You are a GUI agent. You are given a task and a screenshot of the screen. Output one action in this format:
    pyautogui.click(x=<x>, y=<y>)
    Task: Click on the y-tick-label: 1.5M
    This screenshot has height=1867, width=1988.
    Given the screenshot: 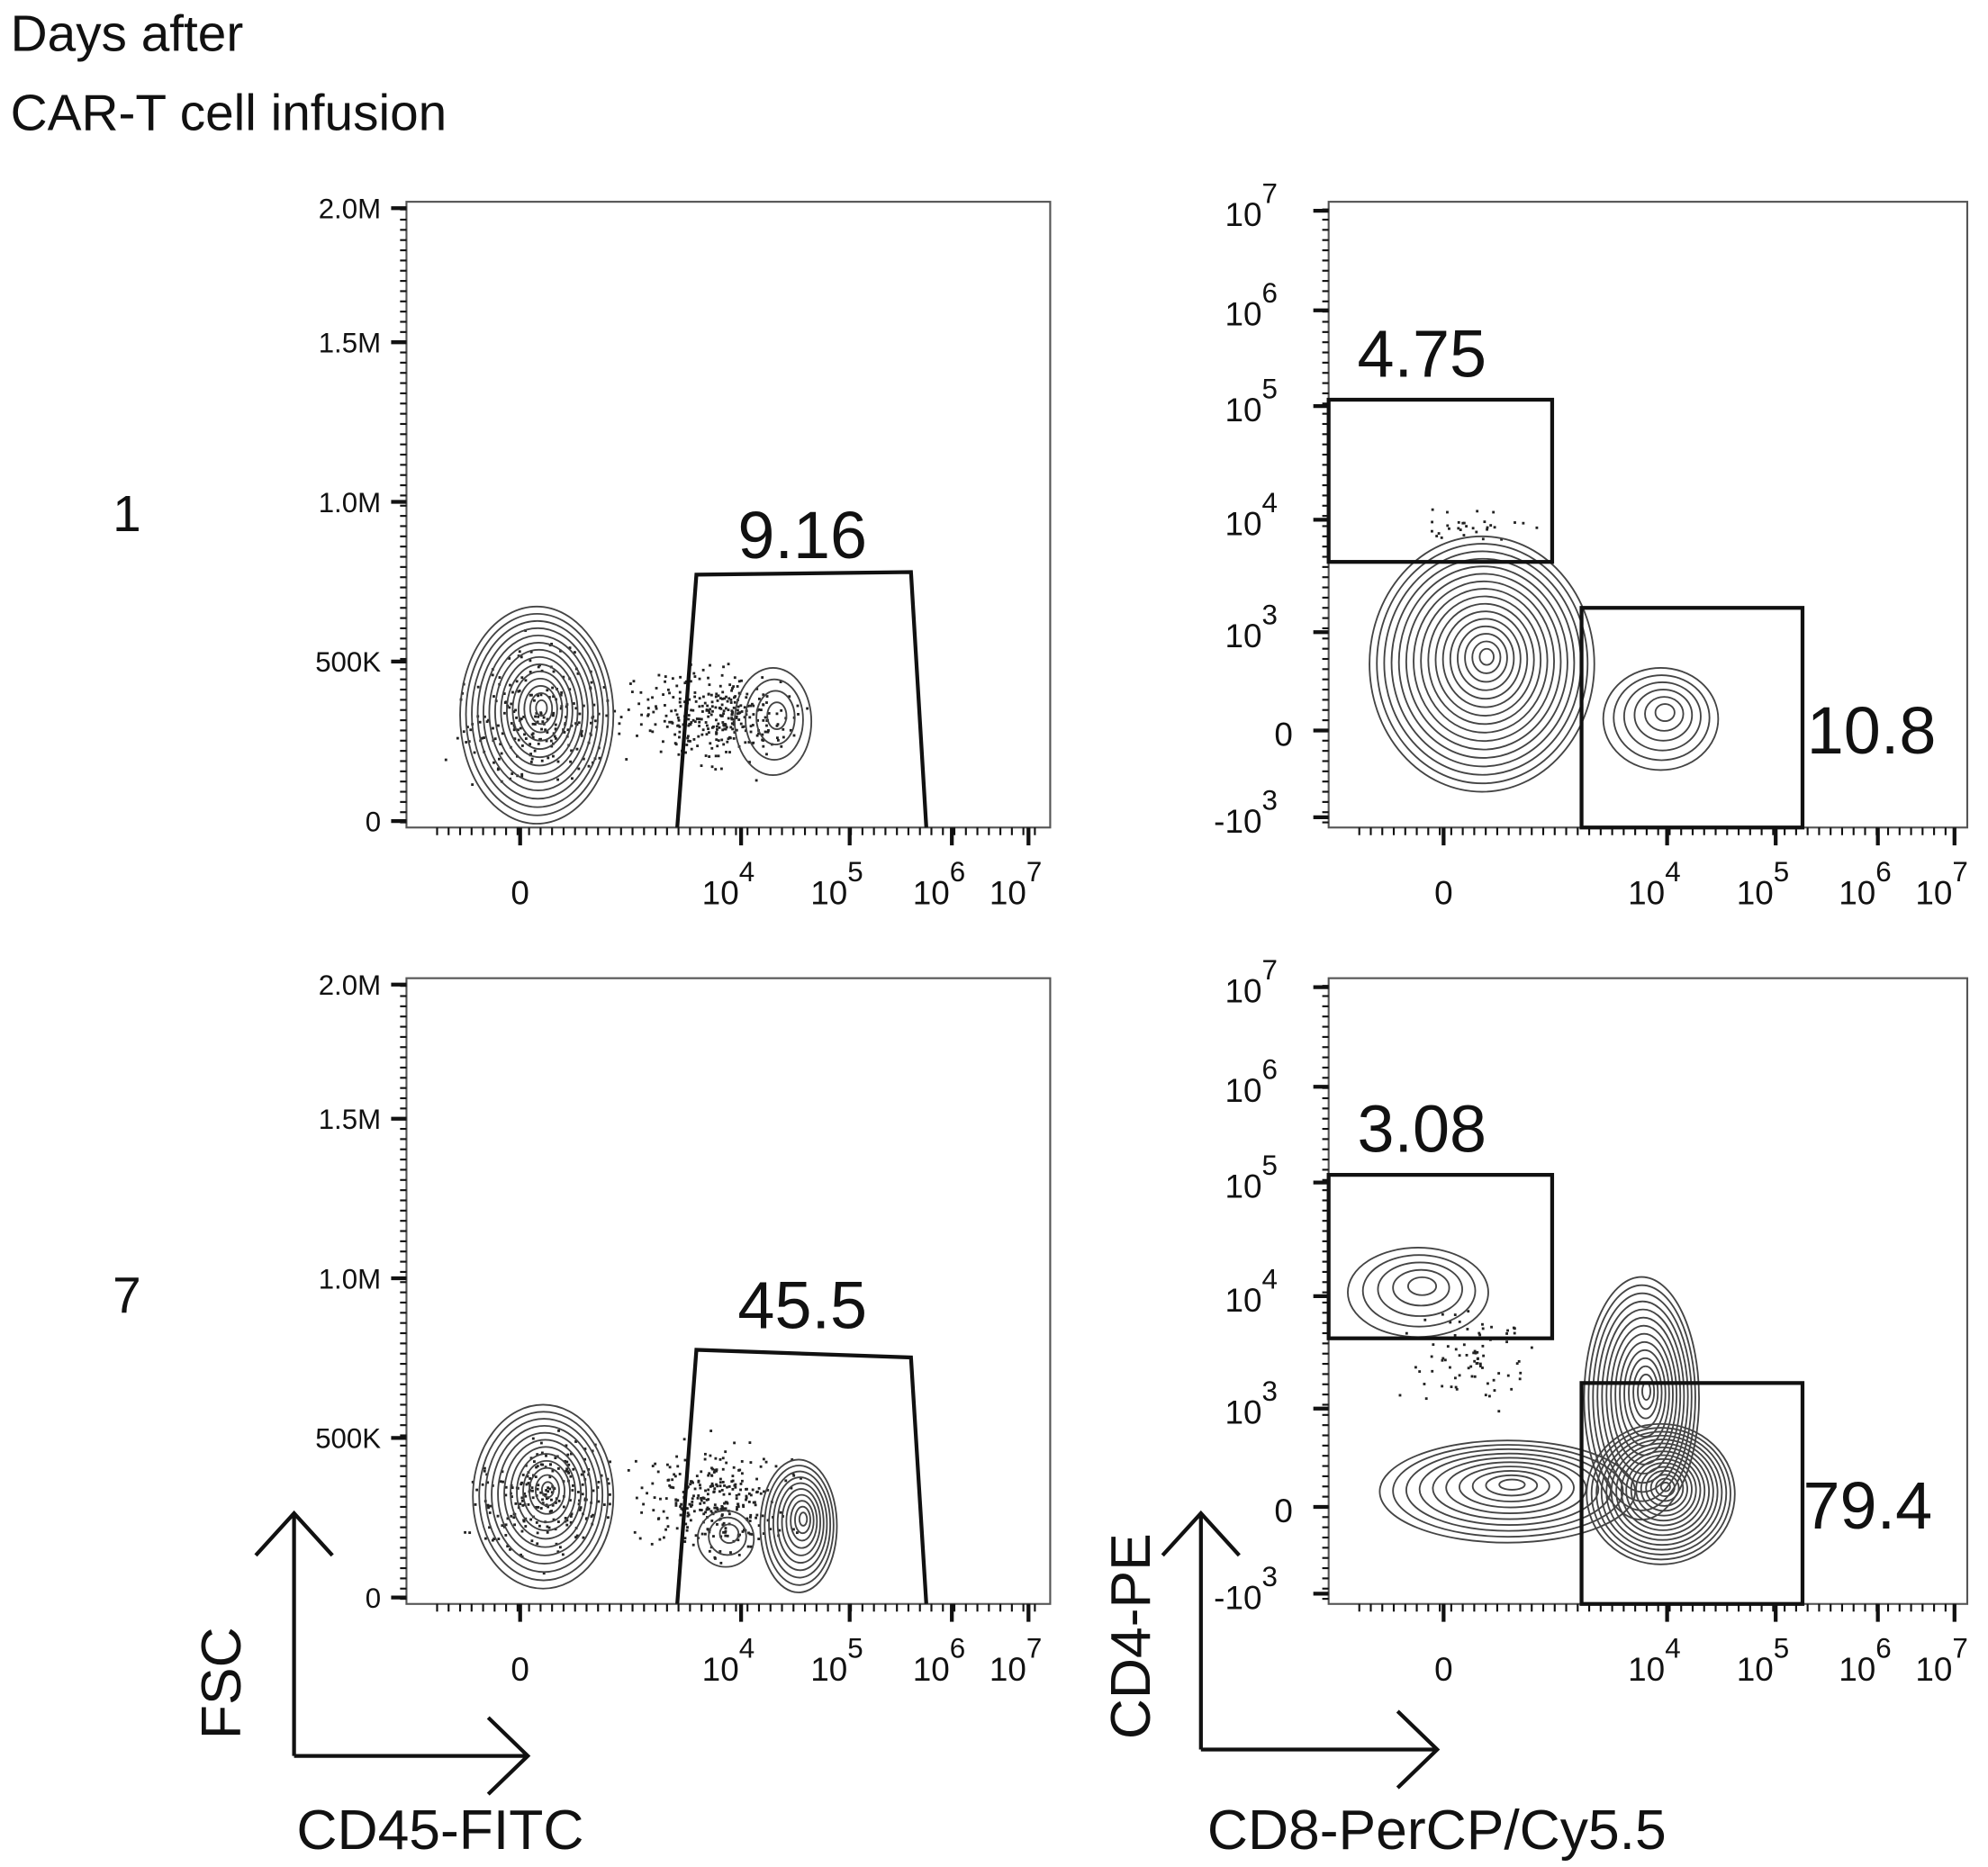 What is the action you would take?
    pyautogui.click(x=350, y=1119)
    